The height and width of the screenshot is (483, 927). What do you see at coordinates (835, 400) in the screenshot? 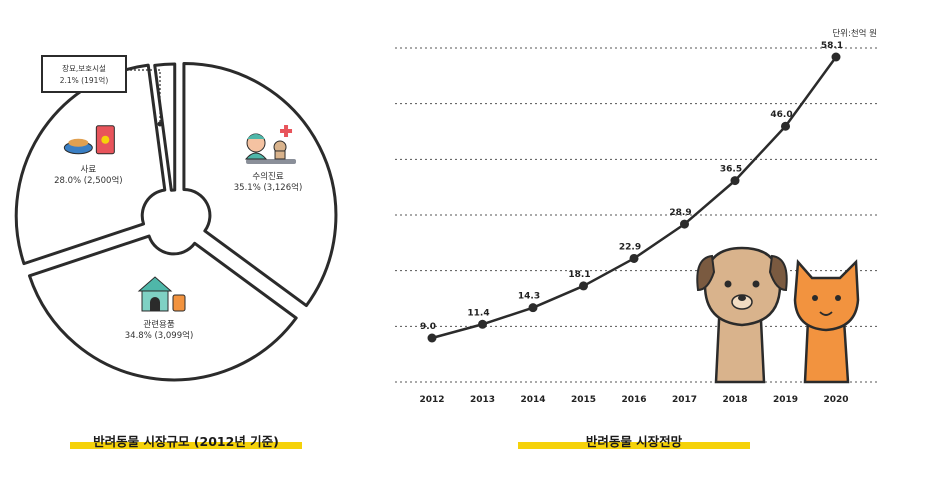
I see `x-tick-label: 2020` at bounding box center [835, 400].